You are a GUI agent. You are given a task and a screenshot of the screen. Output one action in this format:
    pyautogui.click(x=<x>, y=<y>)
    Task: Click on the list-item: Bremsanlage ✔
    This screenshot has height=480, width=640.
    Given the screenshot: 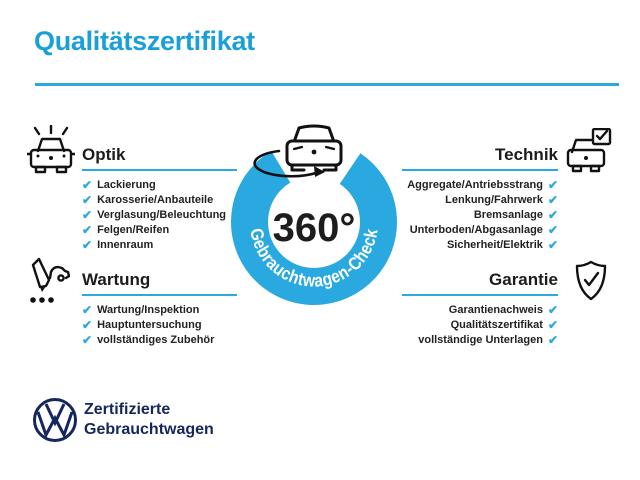 What is the action you would take?
    pyautogui.click(x=480, y=215)
    